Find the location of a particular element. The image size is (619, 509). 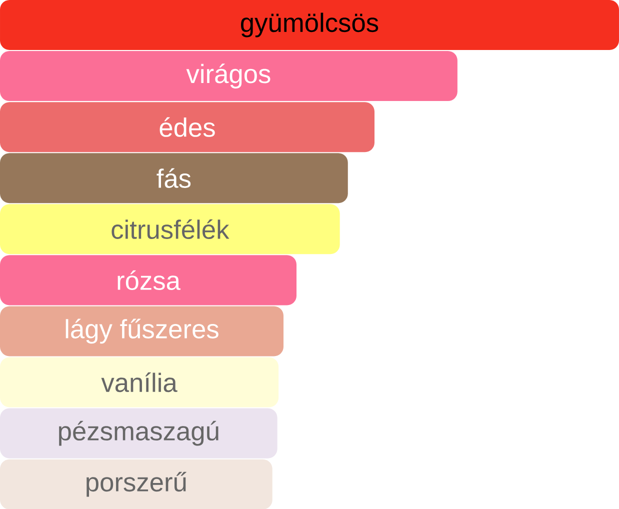

y-tick-label: pézsmaszagú is located at coordinates (138, 433).